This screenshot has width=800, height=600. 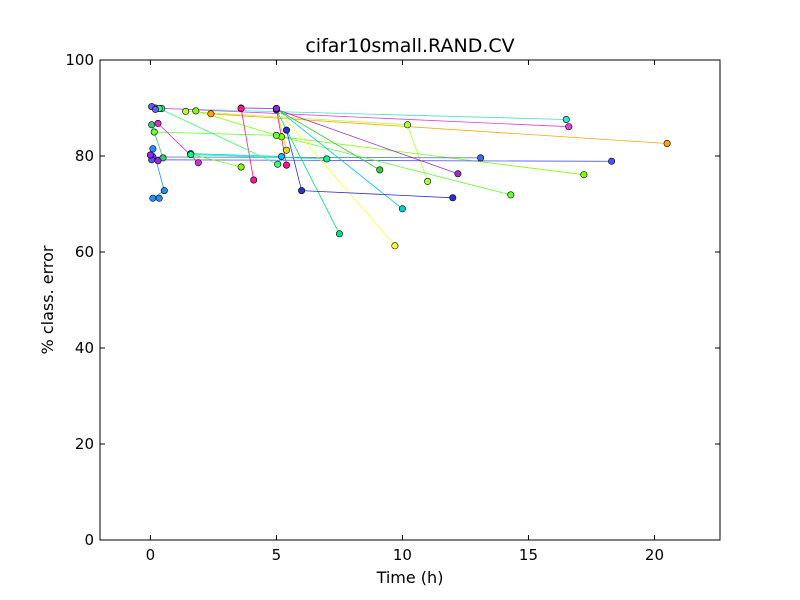 I want to click on y-tick-label: 100, so click(x=79, y=60).